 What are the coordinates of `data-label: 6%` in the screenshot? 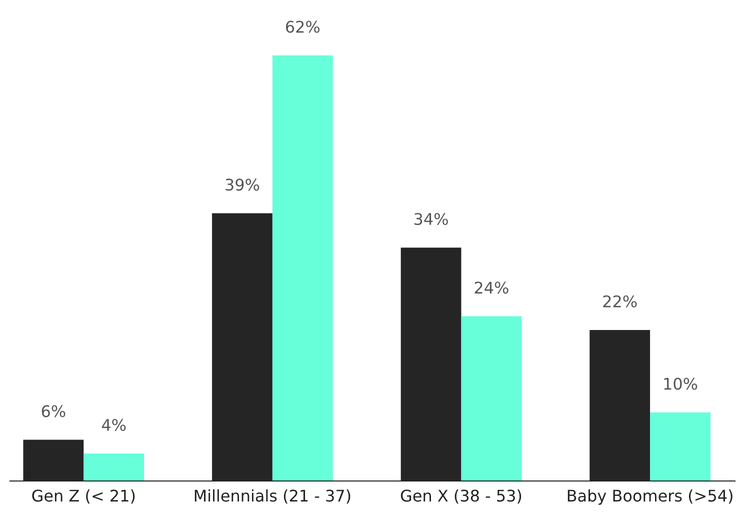 It's located at (54, 411).